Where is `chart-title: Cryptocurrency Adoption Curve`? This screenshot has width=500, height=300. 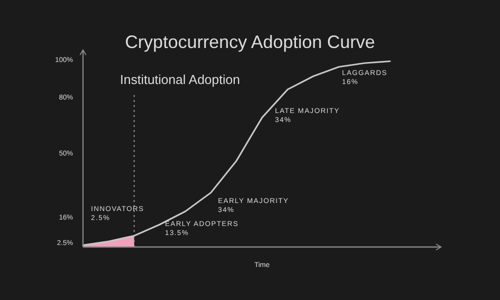
chart-title: Cryptocurrency Adoption Curve is located at coordinates (250, 42).